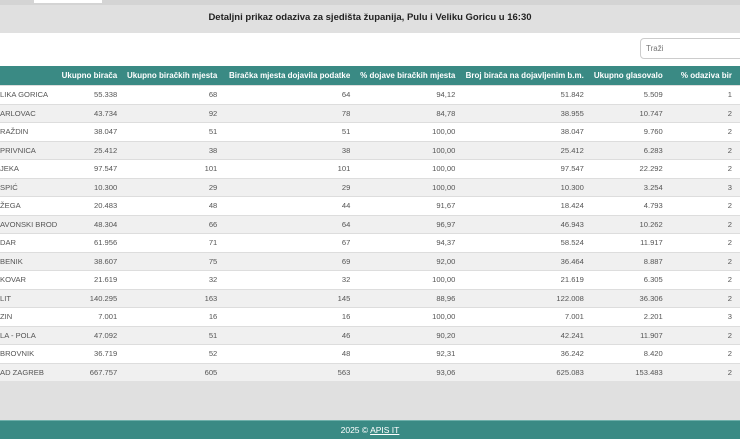 This screenshot has width=740, height=439. Describe the element at coordinates (527, 205) in the screenshot. I see `value-cell: 18.424` at that location.